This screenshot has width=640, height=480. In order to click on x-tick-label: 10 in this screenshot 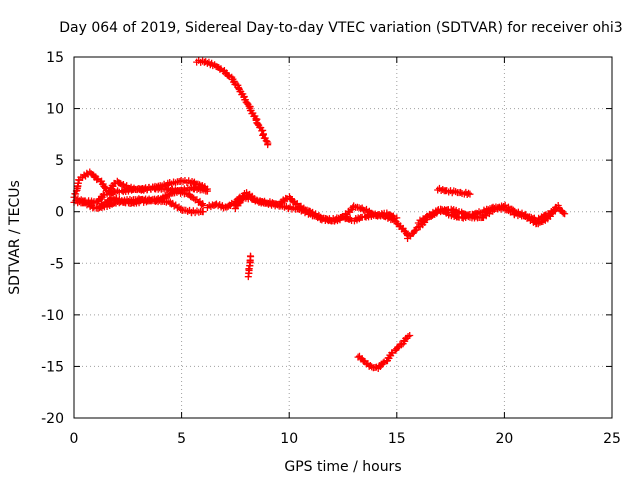, I will do `click(289, 439)`.